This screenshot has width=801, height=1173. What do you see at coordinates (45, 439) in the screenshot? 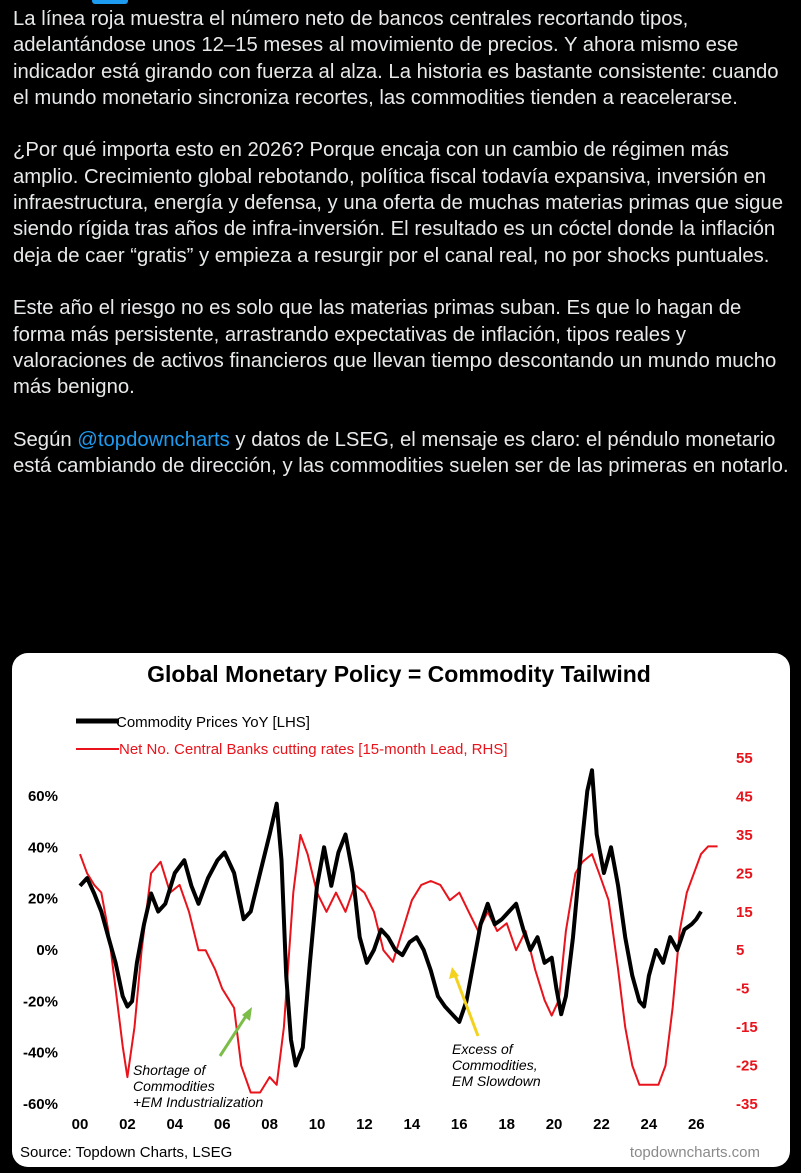
I see `tweet-text-before-mention: Según` at bounding box center [45, 439].